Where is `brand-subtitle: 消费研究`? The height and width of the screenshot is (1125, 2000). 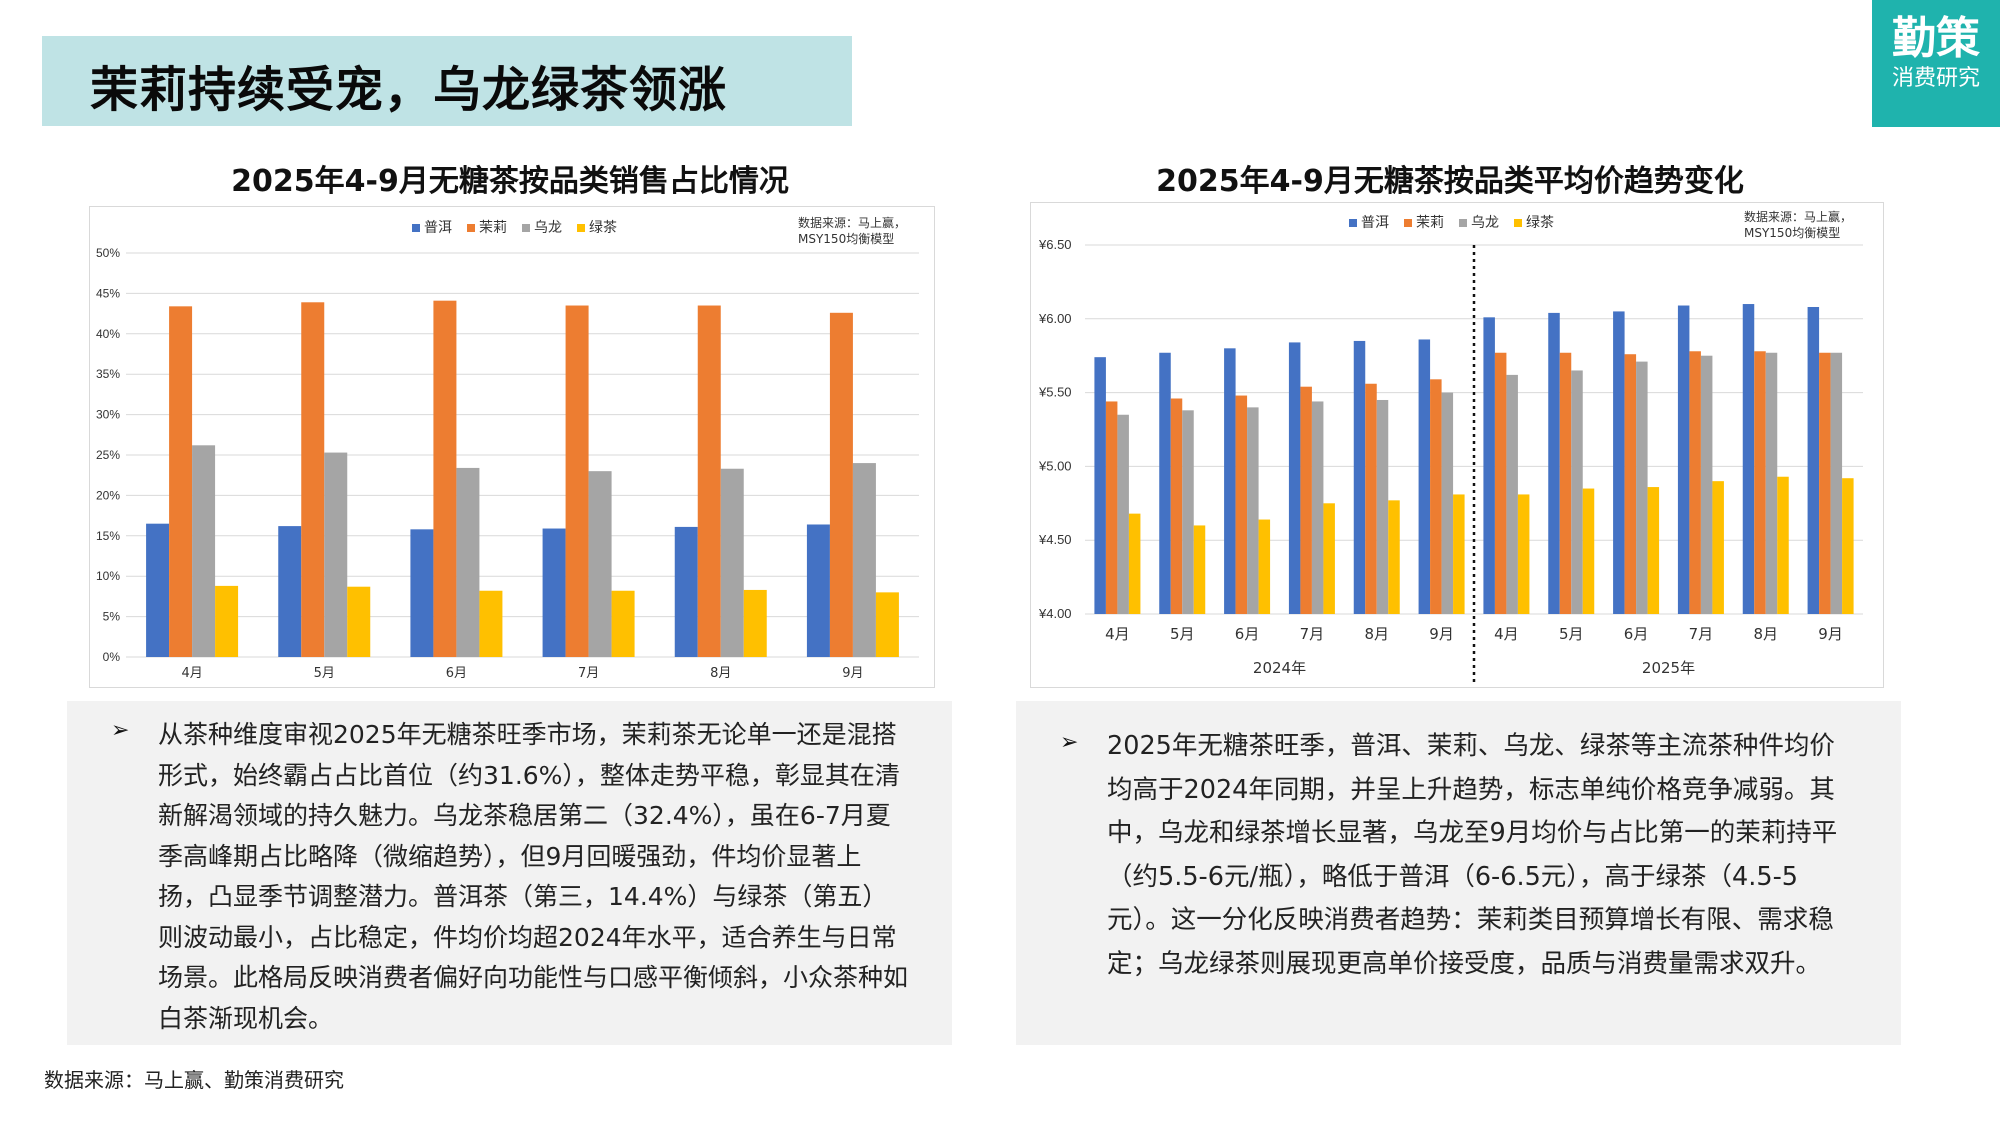 brand-subtitle: 消费研究 is located at coordinates (1935, 78).